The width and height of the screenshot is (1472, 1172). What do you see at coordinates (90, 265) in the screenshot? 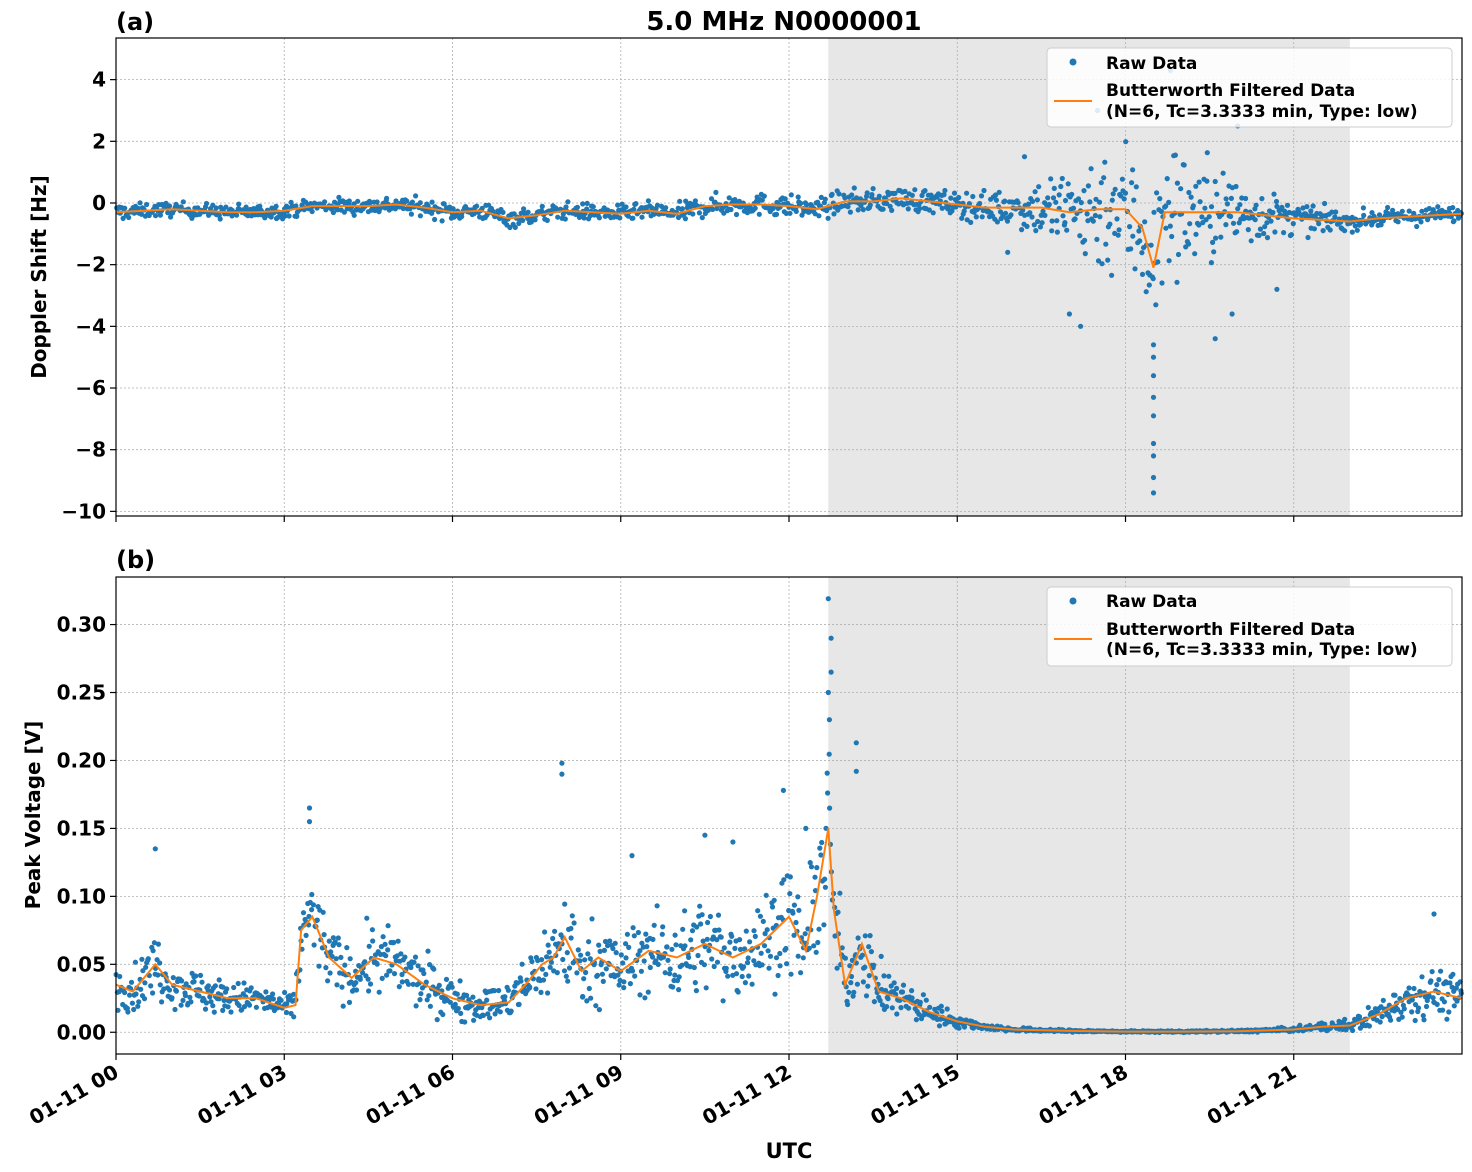
I see `y-tick-label: −2` at bounding box center [90, 265].